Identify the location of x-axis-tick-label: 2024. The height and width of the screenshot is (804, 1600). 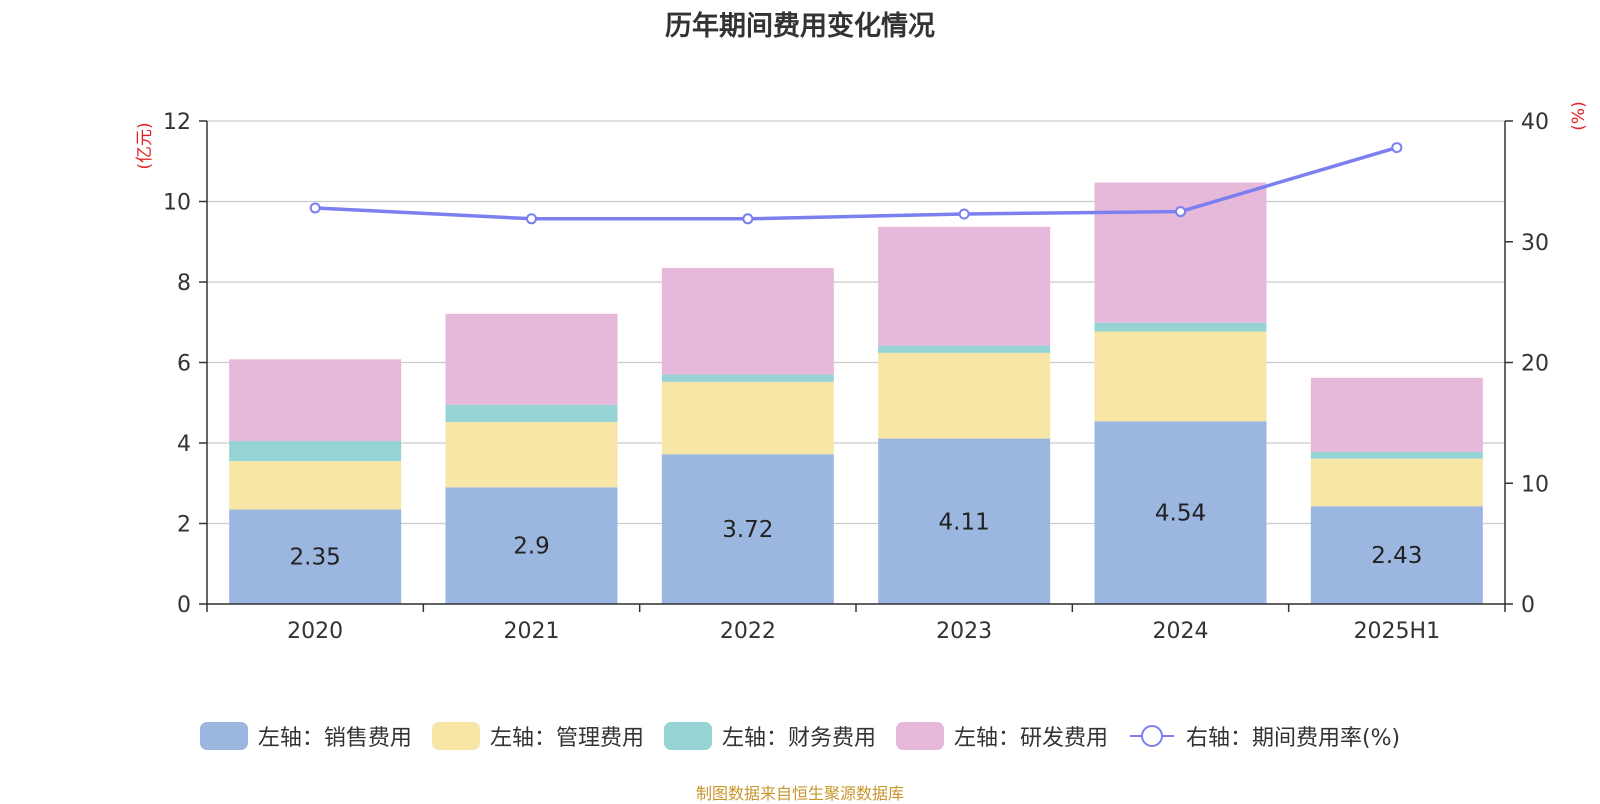
(1181, 631).